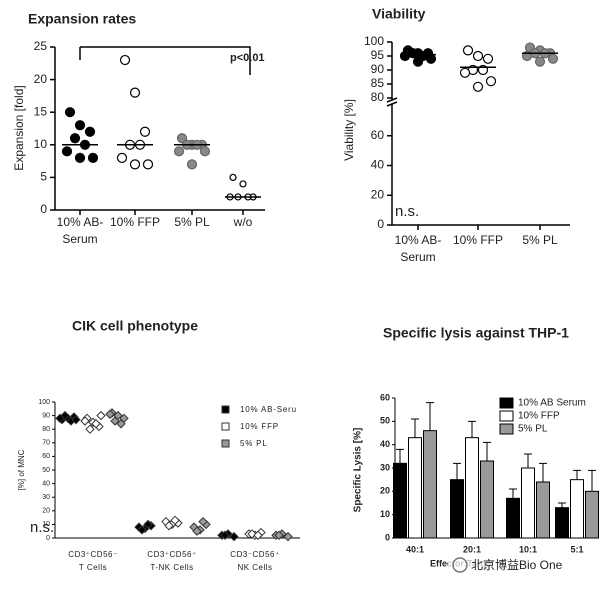 This screenshot has width=613, height=593. I want to click on y-tick-label: 70, so click(46, 443).